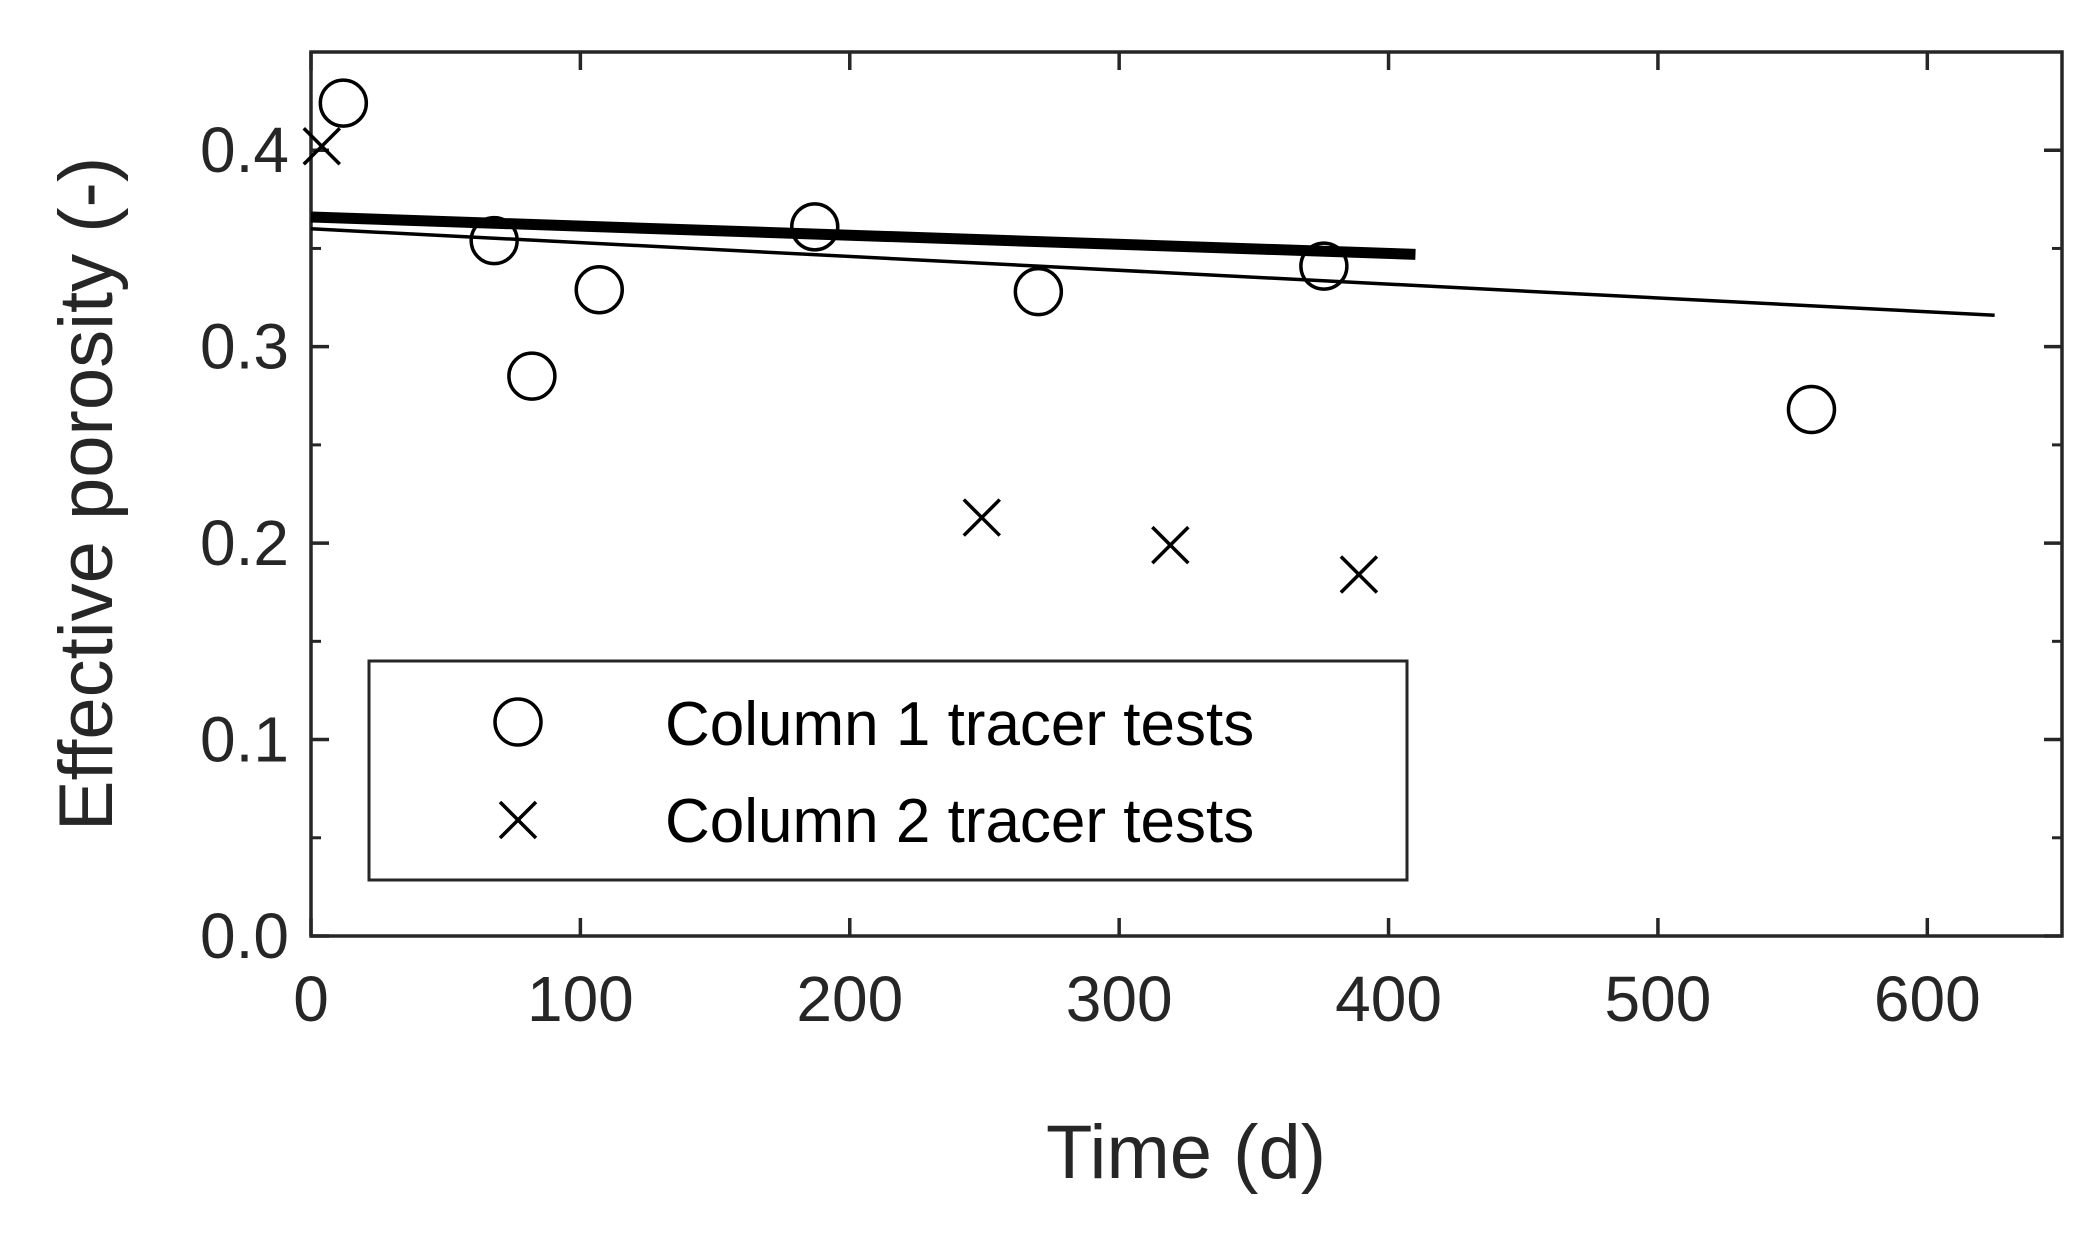  What do you see at coordinates (580, 999) in the screenshot?
I see `x-tick-label: 100` at bounding box center [580, 999].